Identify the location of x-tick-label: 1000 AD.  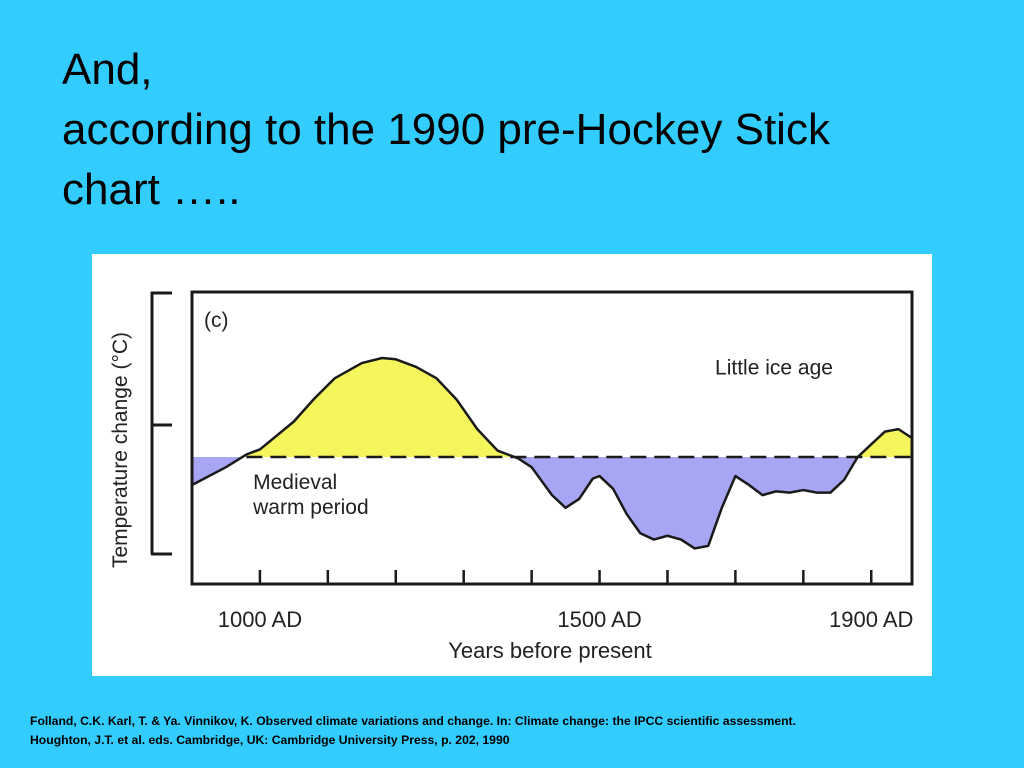
(260, 619).